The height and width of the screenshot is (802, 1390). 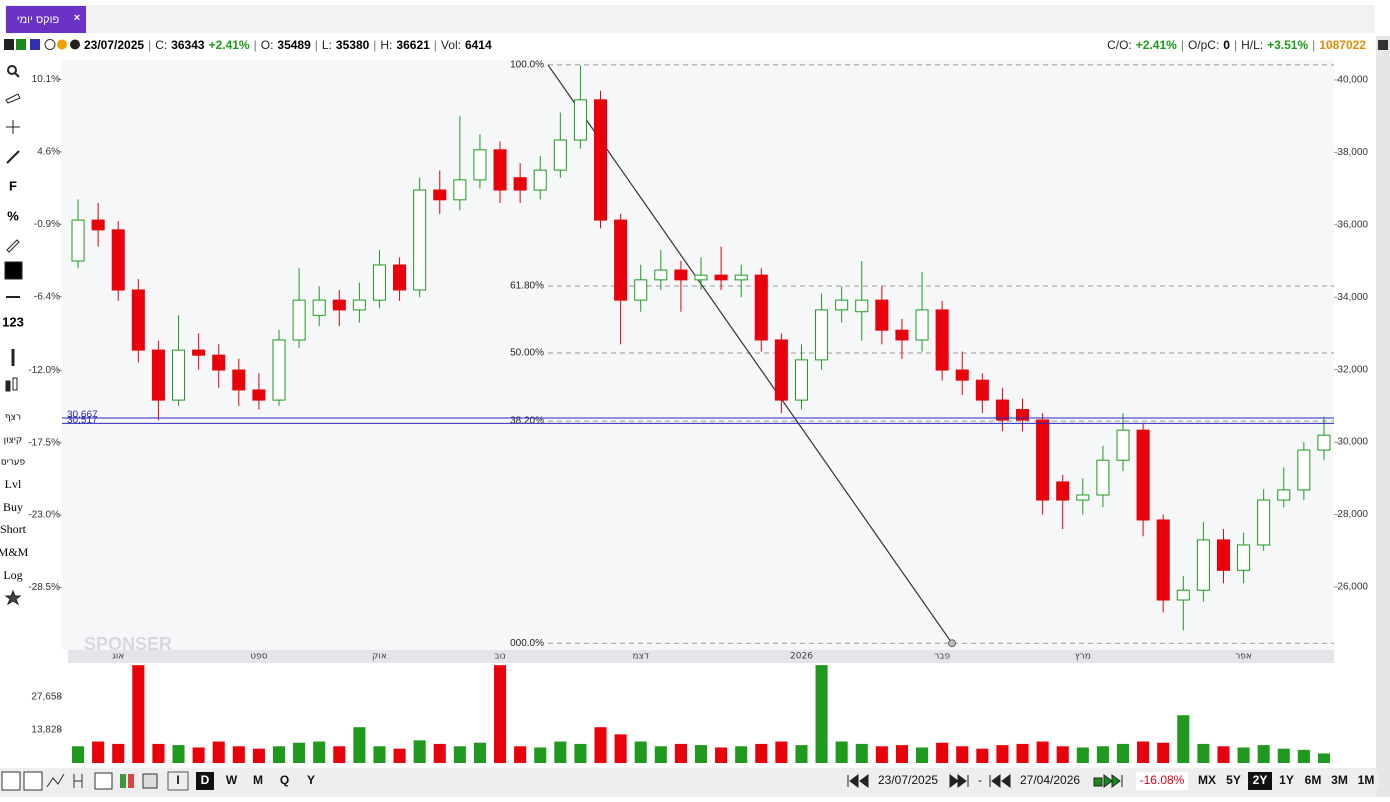 What do you see at coordinates (13, 246) in the screenshot?
I see `icon-pen` at bounding box center [13, 246].